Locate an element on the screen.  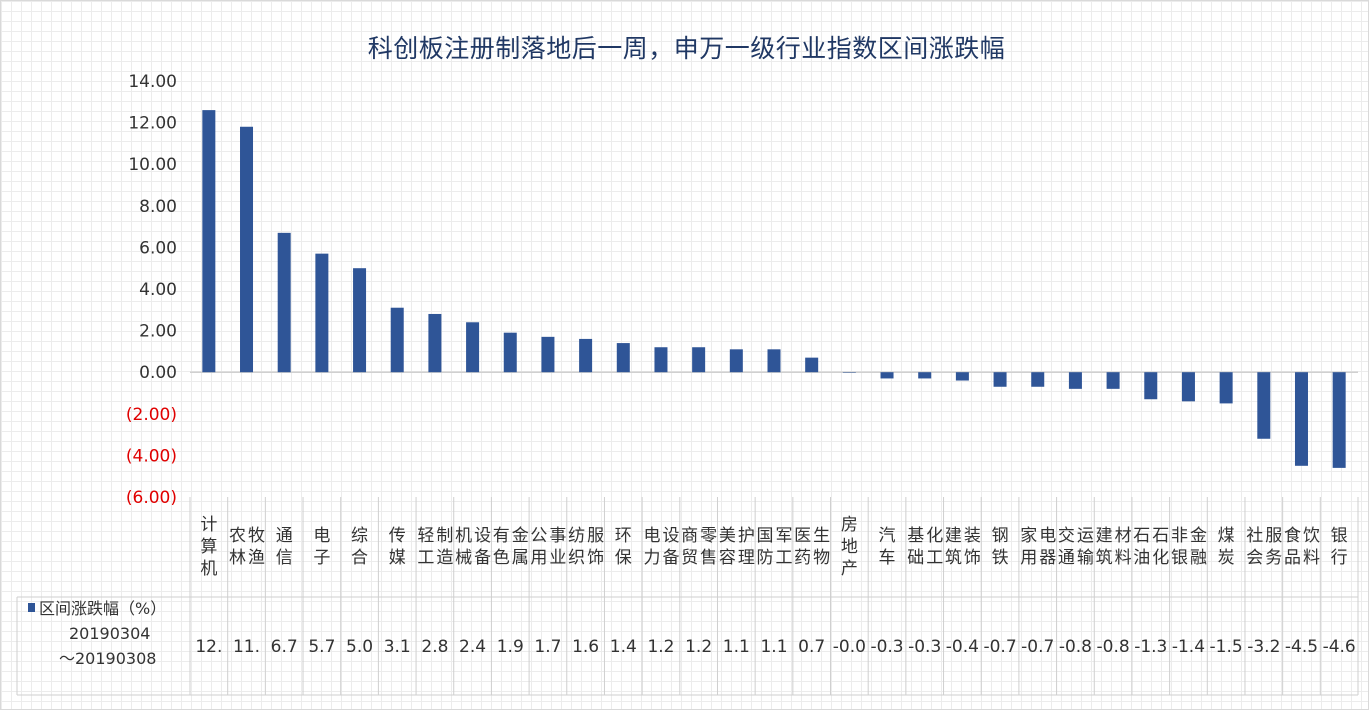
y-tick-label: 6.00 is located at coordinates (158, 248).